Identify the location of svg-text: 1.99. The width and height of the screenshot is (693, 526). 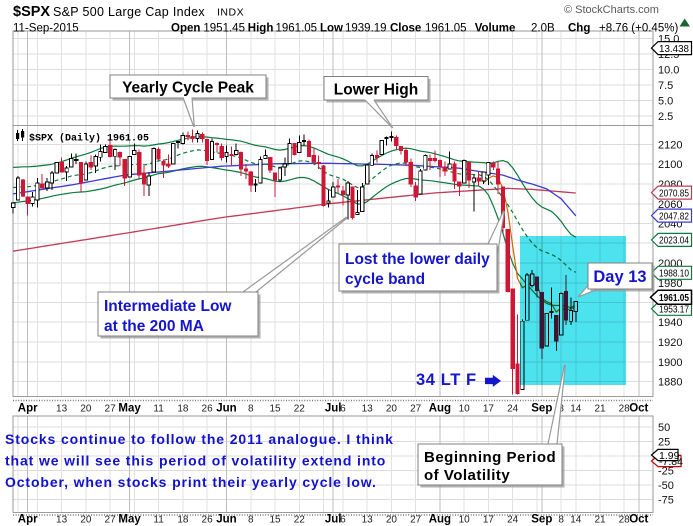
(669, 456).